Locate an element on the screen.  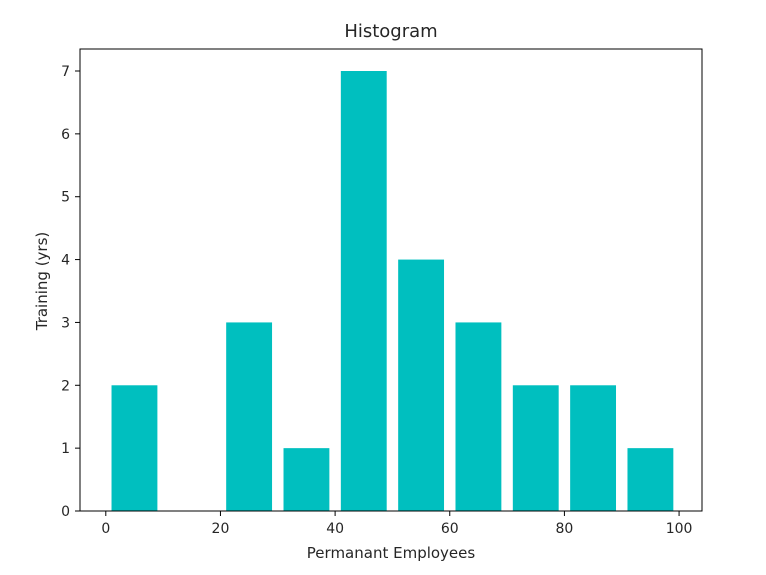
y-tick-label: 4 is located at coordinates (65, 261).